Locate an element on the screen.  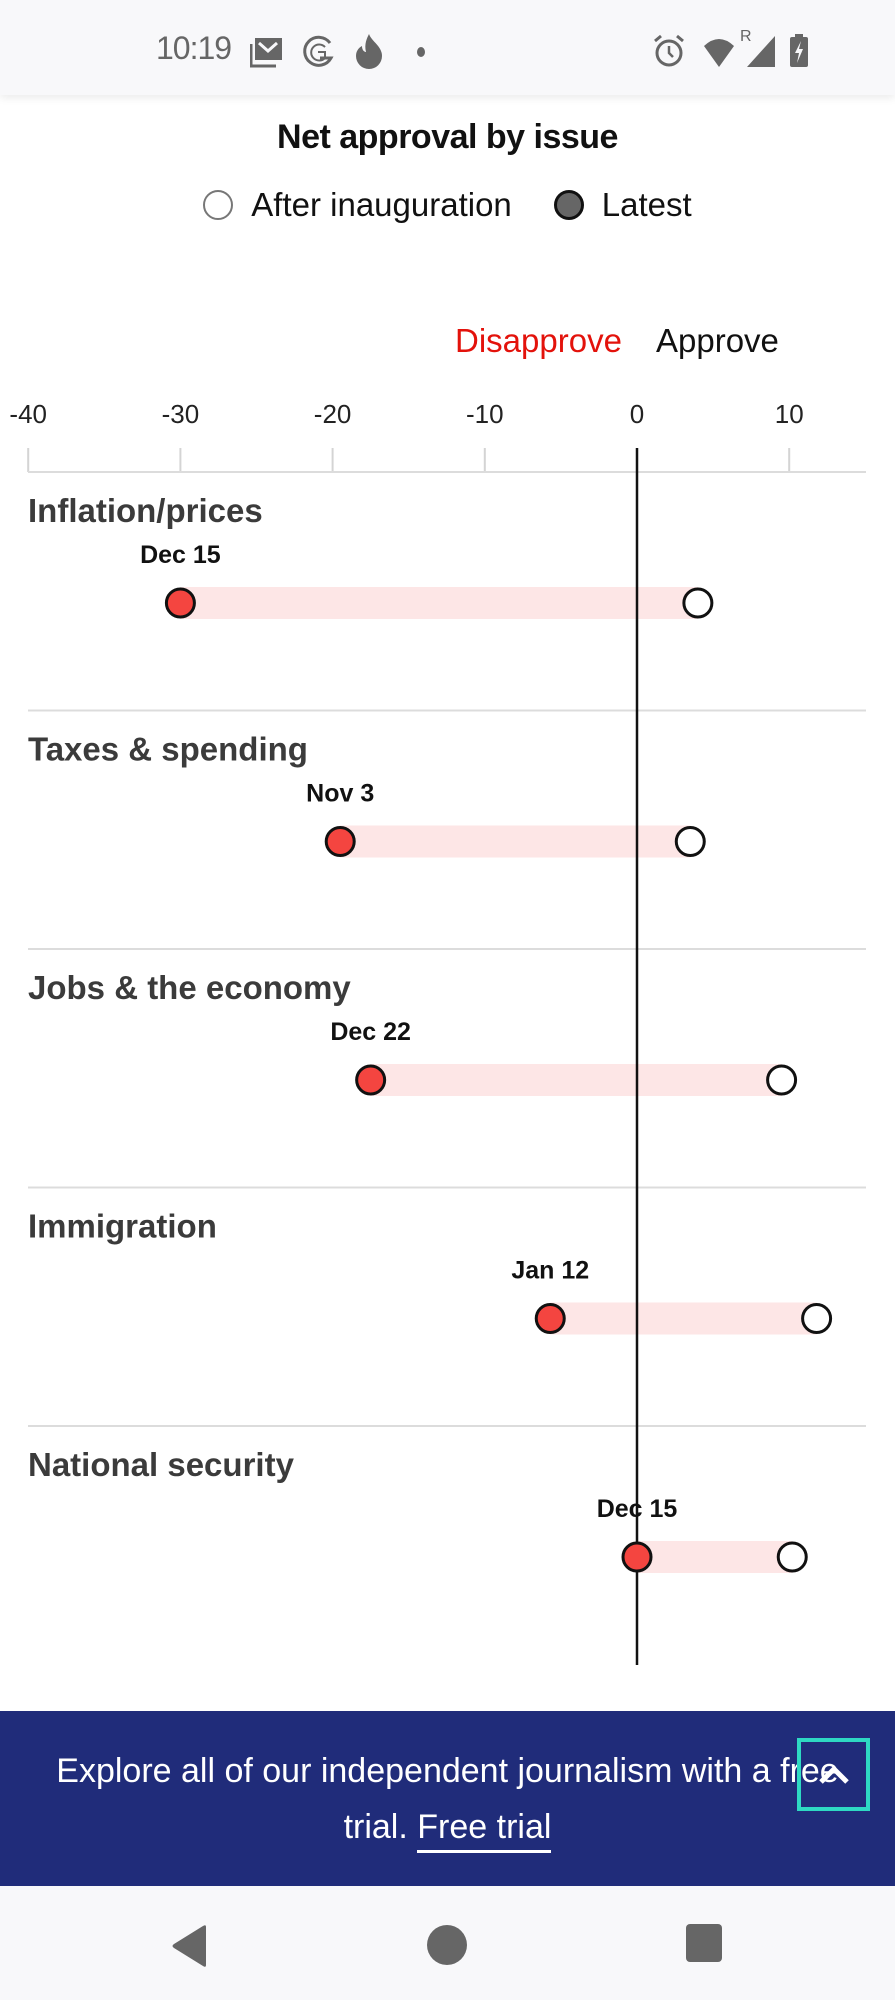
navigation-bar is located at coordinates (447, 1943).